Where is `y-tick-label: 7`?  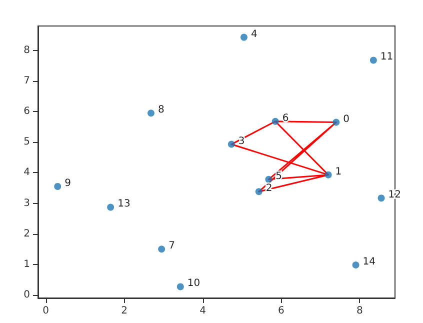
y-tick-label: 7 is located at coordinates (27, 81).